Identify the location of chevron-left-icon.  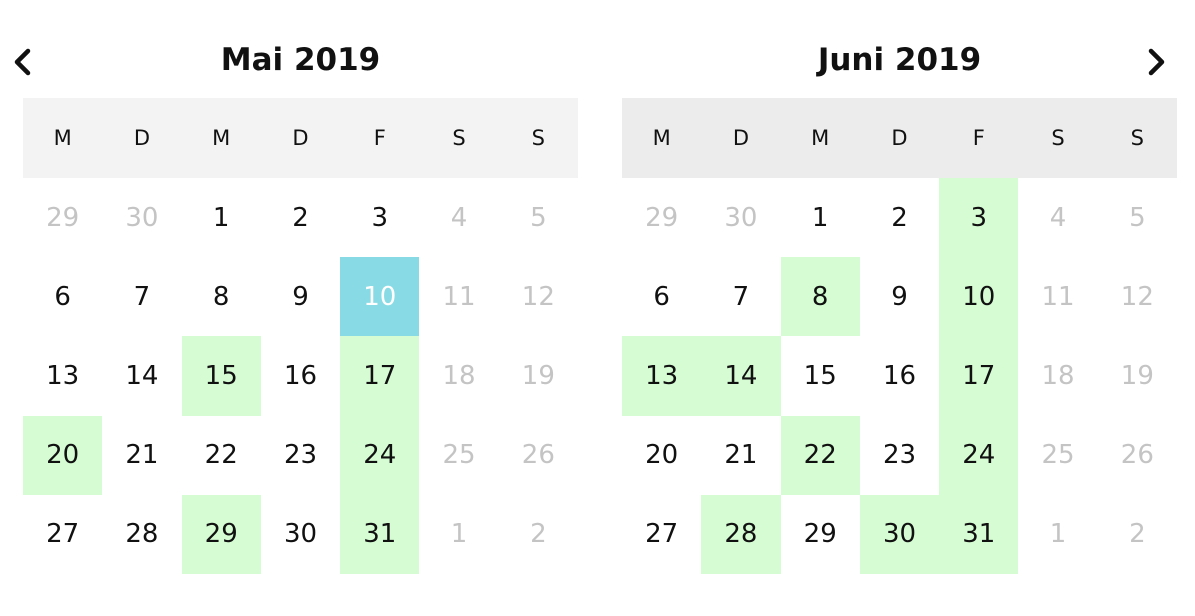
(22, 62).